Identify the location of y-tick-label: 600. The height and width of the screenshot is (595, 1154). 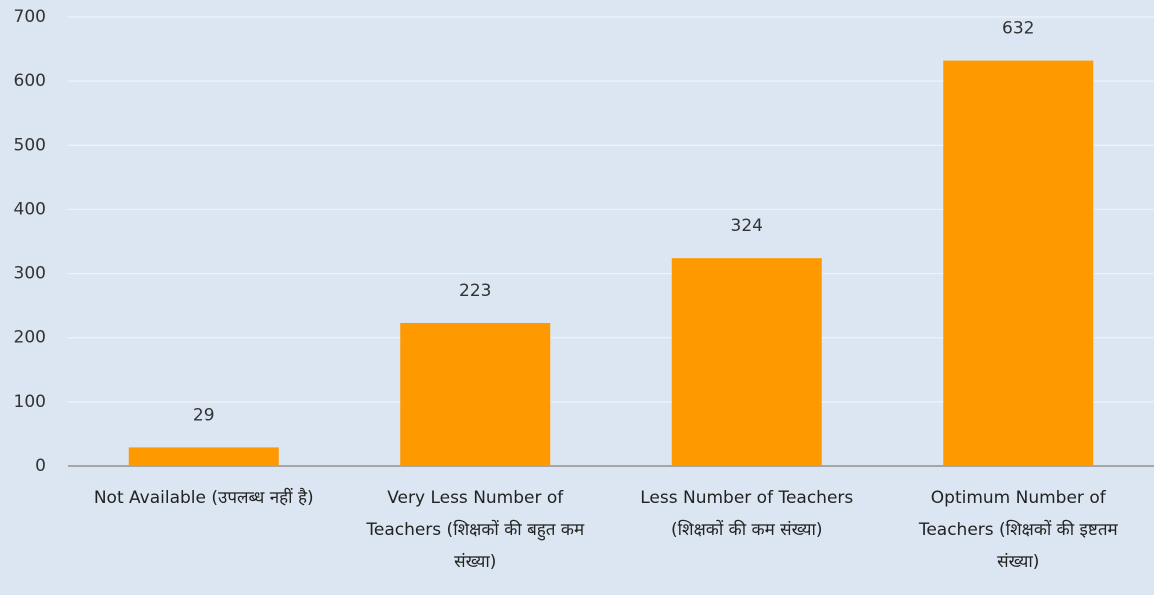
(30, 81).